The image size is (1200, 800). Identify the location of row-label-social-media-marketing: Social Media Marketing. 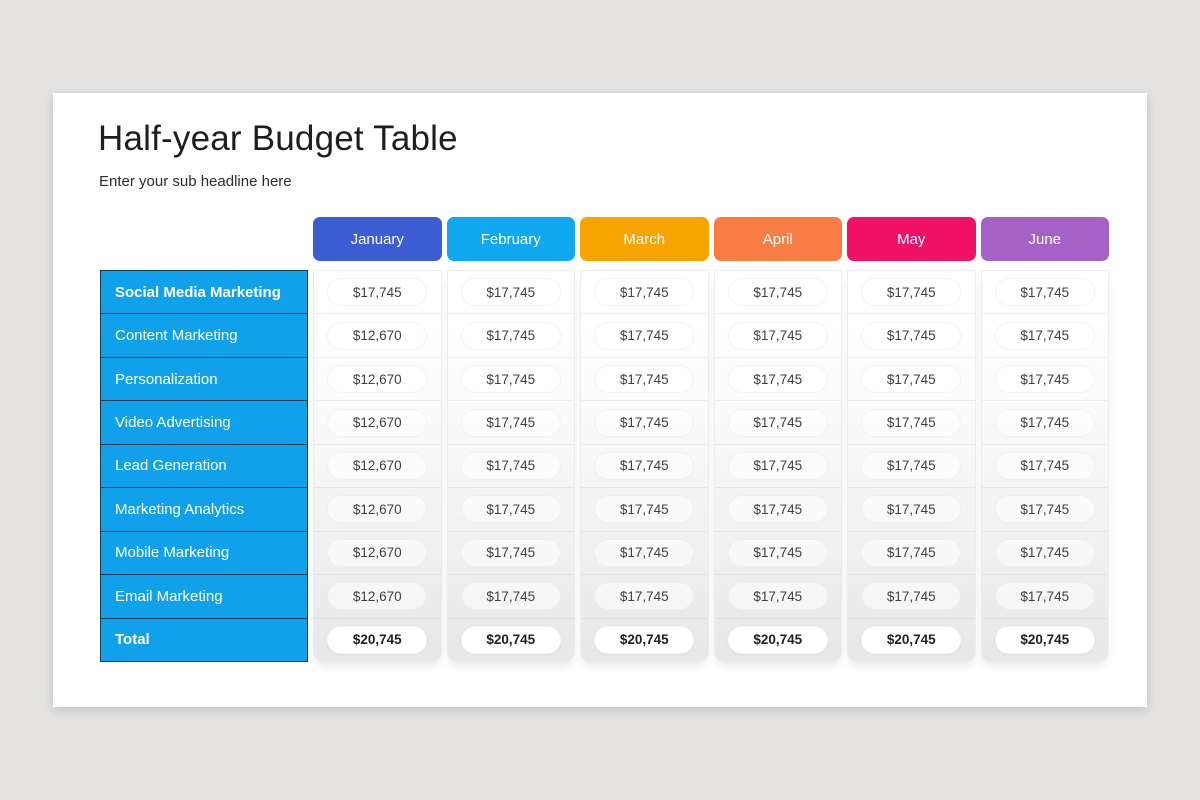
(204, 293).